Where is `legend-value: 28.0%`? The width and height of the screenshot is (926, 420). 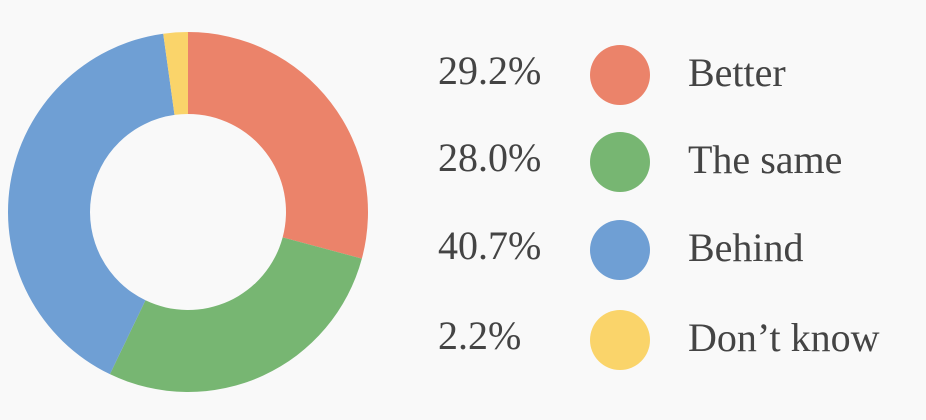 legend-value: 28.0% is located at coordinates (489, 157).